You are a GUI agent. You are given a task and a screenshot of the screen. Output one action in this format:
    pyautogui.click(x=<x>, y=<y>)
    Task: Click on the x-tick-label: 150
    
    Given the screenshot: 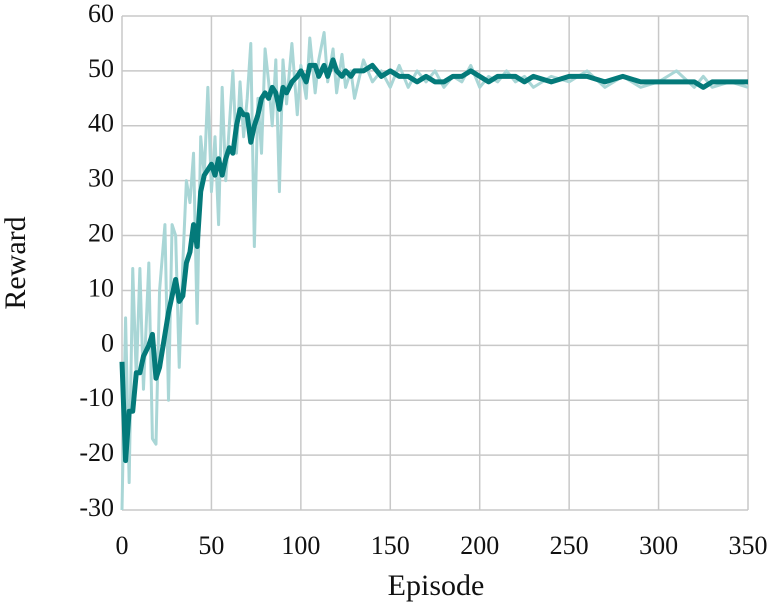 What is the action you would take?
    pyautogui.click(x=390, y=545)
    